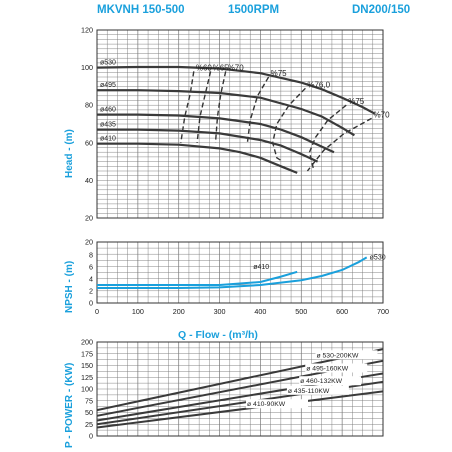  I want to click on flow-tick-label: 200, so click(179, 311).